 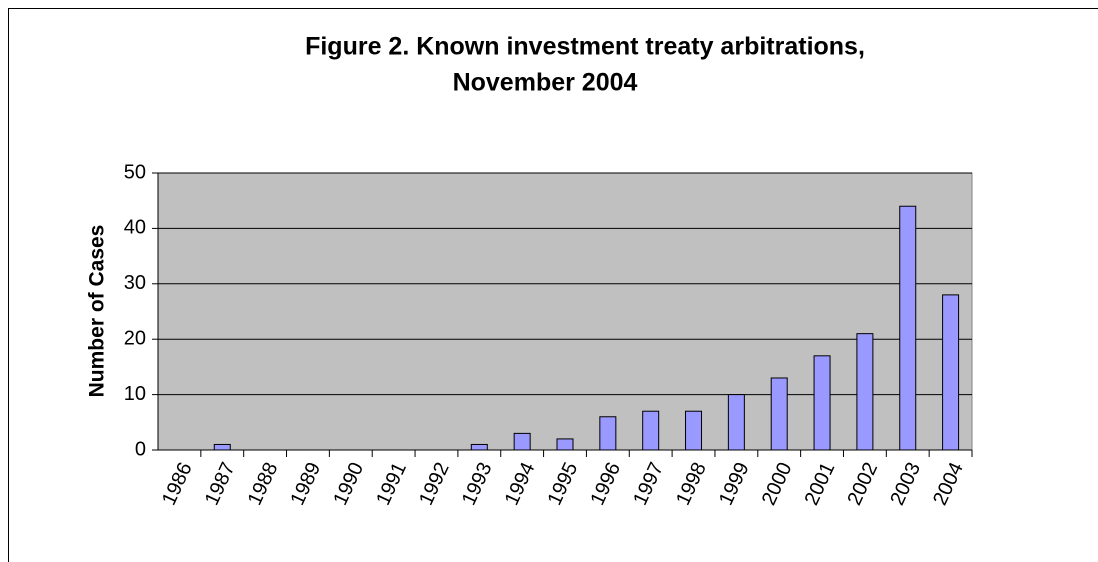 I want to click on y-tick-label: 40, so click(x=135, y=228).